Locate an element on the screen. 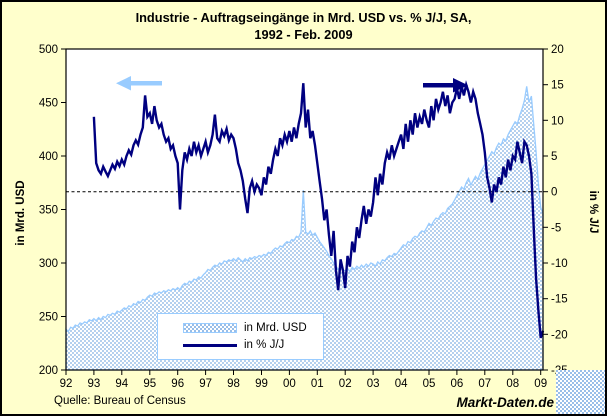  legend-item-pct-jj: in % J/J is located at coordinates (253, 345).